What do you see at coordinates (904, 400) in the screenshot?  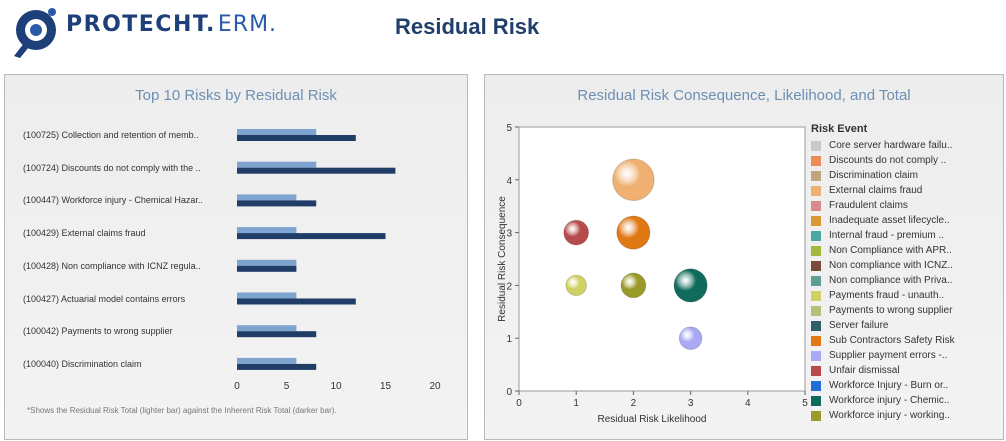 I see `legend-item: Workforce injury - Chemic..` at bounding box center [904, 400].